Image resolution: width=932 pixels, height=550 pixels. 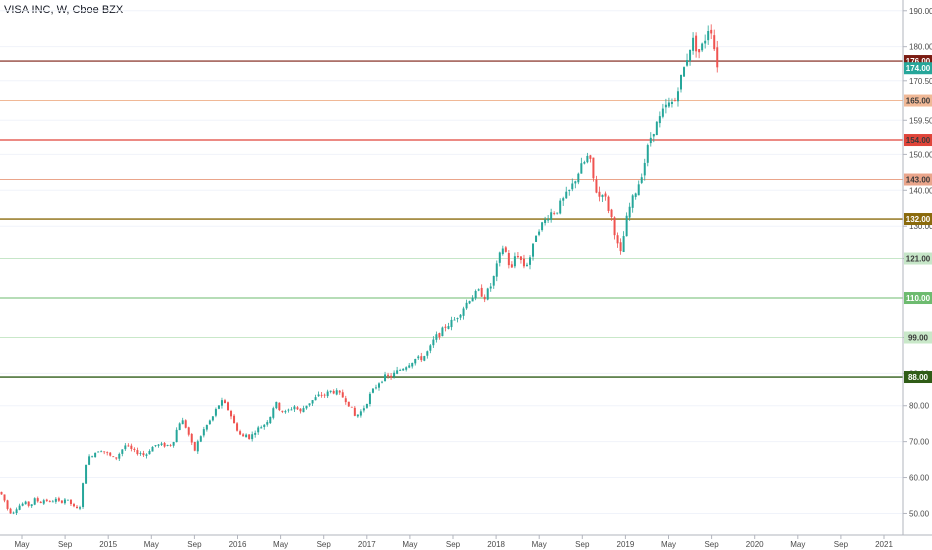 What do you see at coordinates (919, 513) in the screenshot?
I see `y-tick-label: 50.00` at bounding box center [919, 513].